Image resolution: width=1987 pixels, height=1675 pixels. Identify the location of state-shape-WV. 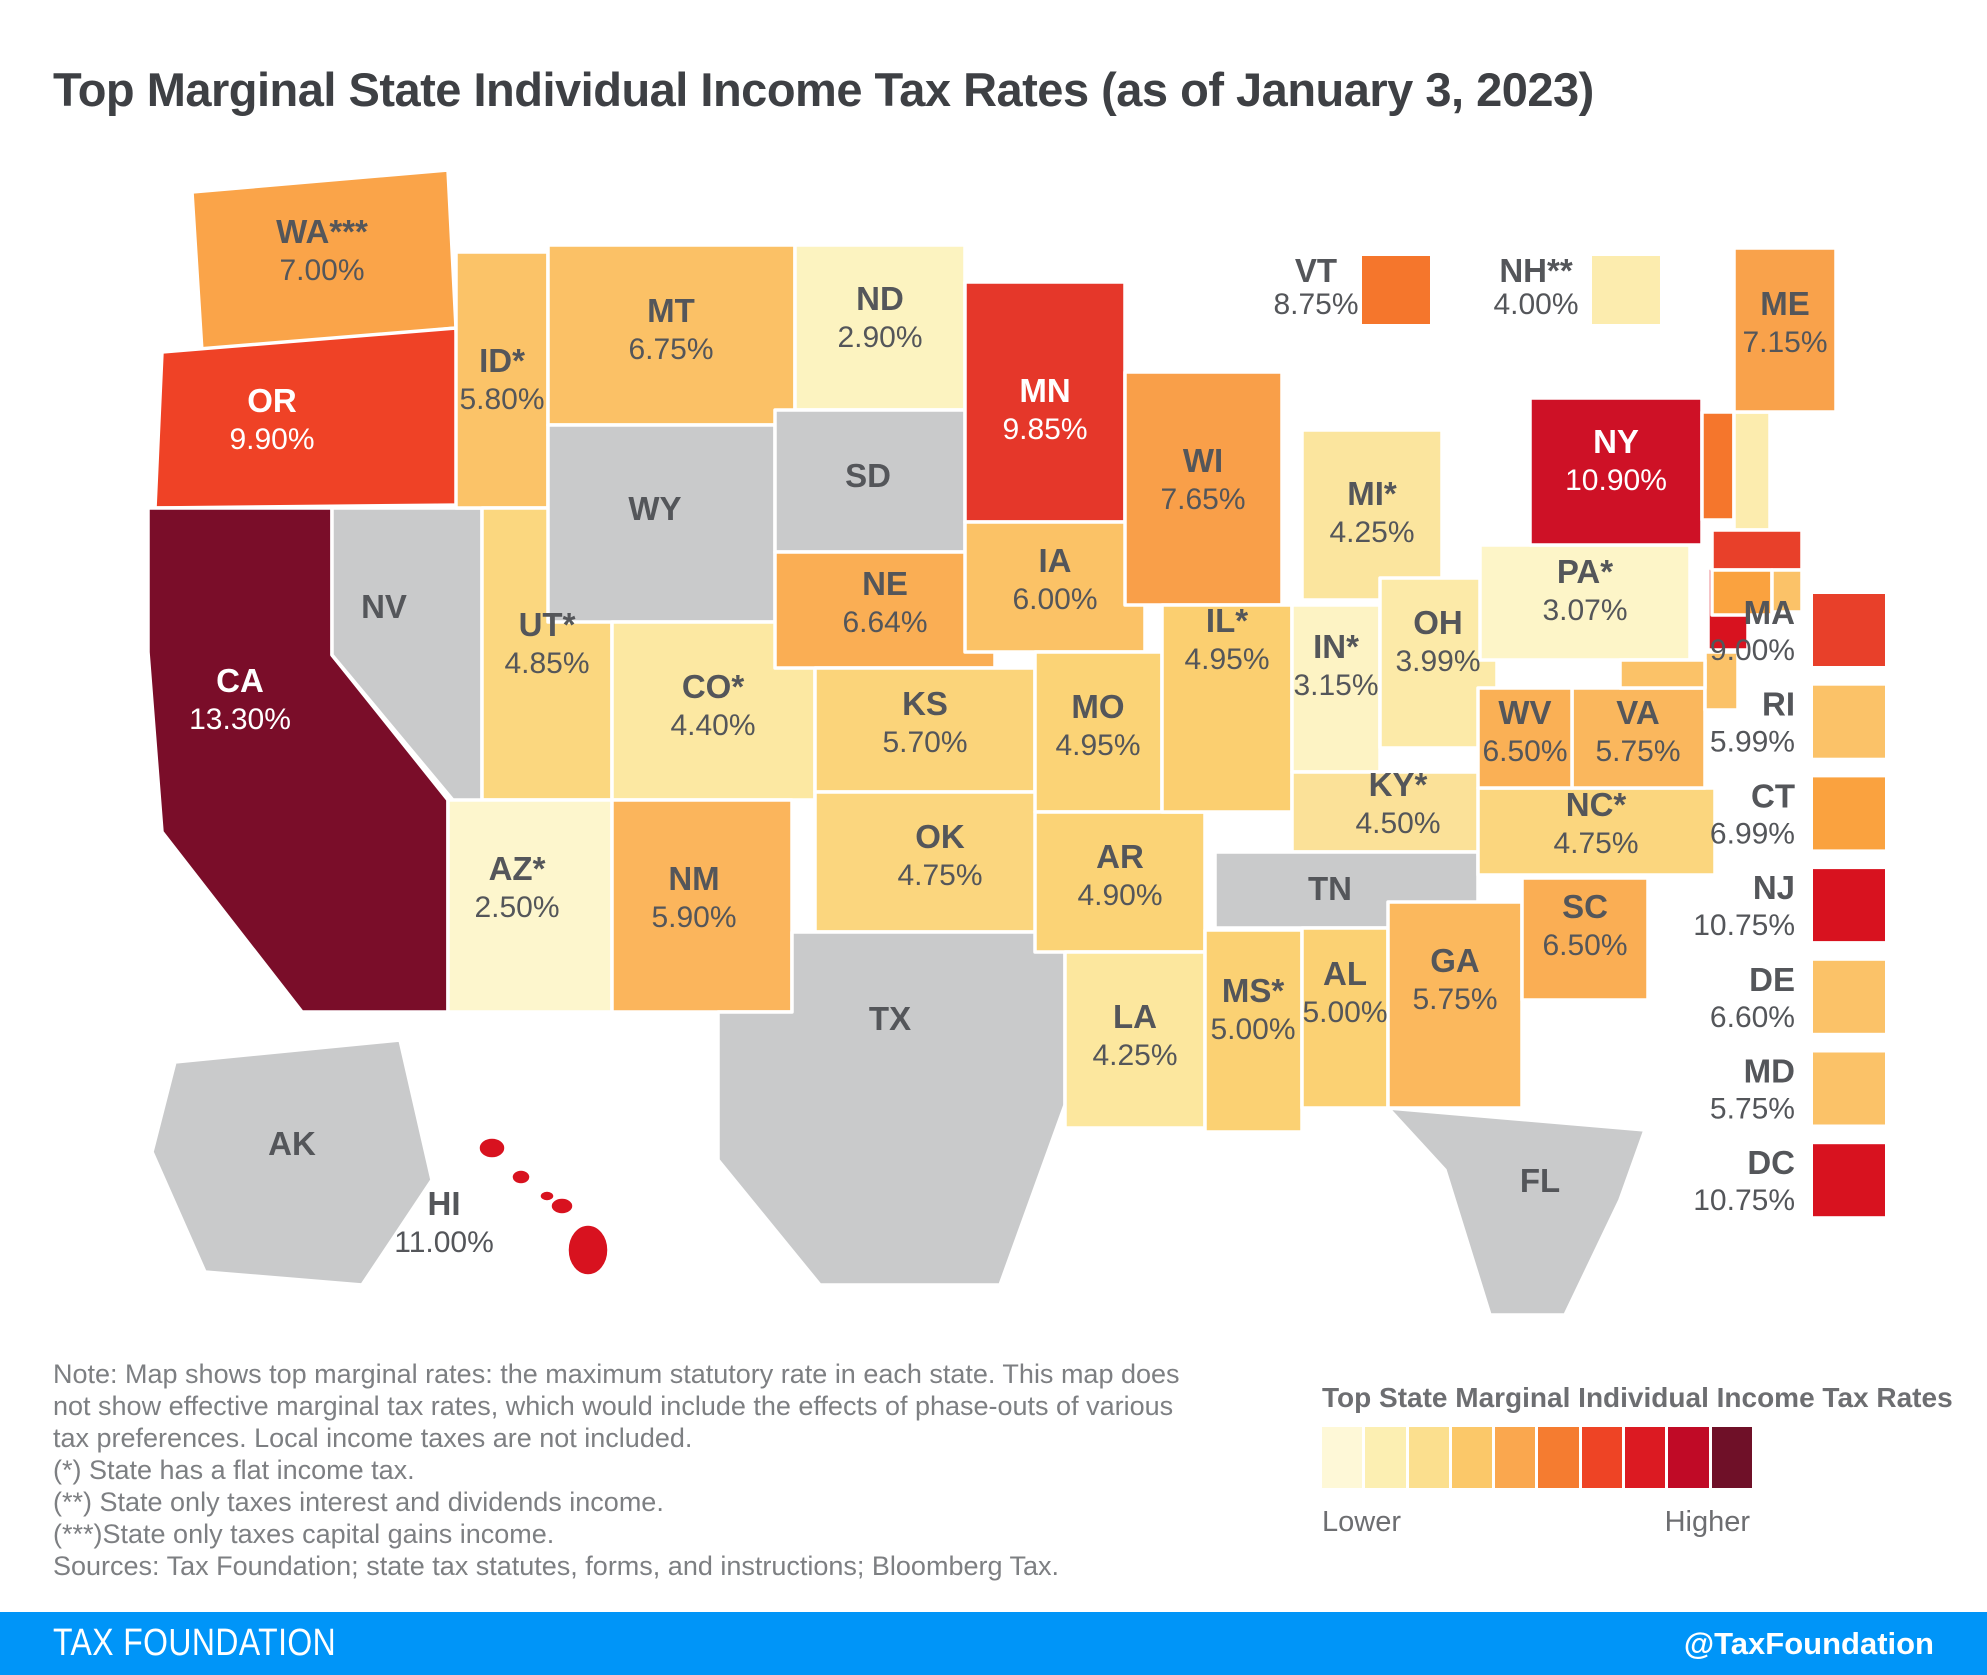
(1525, 738).